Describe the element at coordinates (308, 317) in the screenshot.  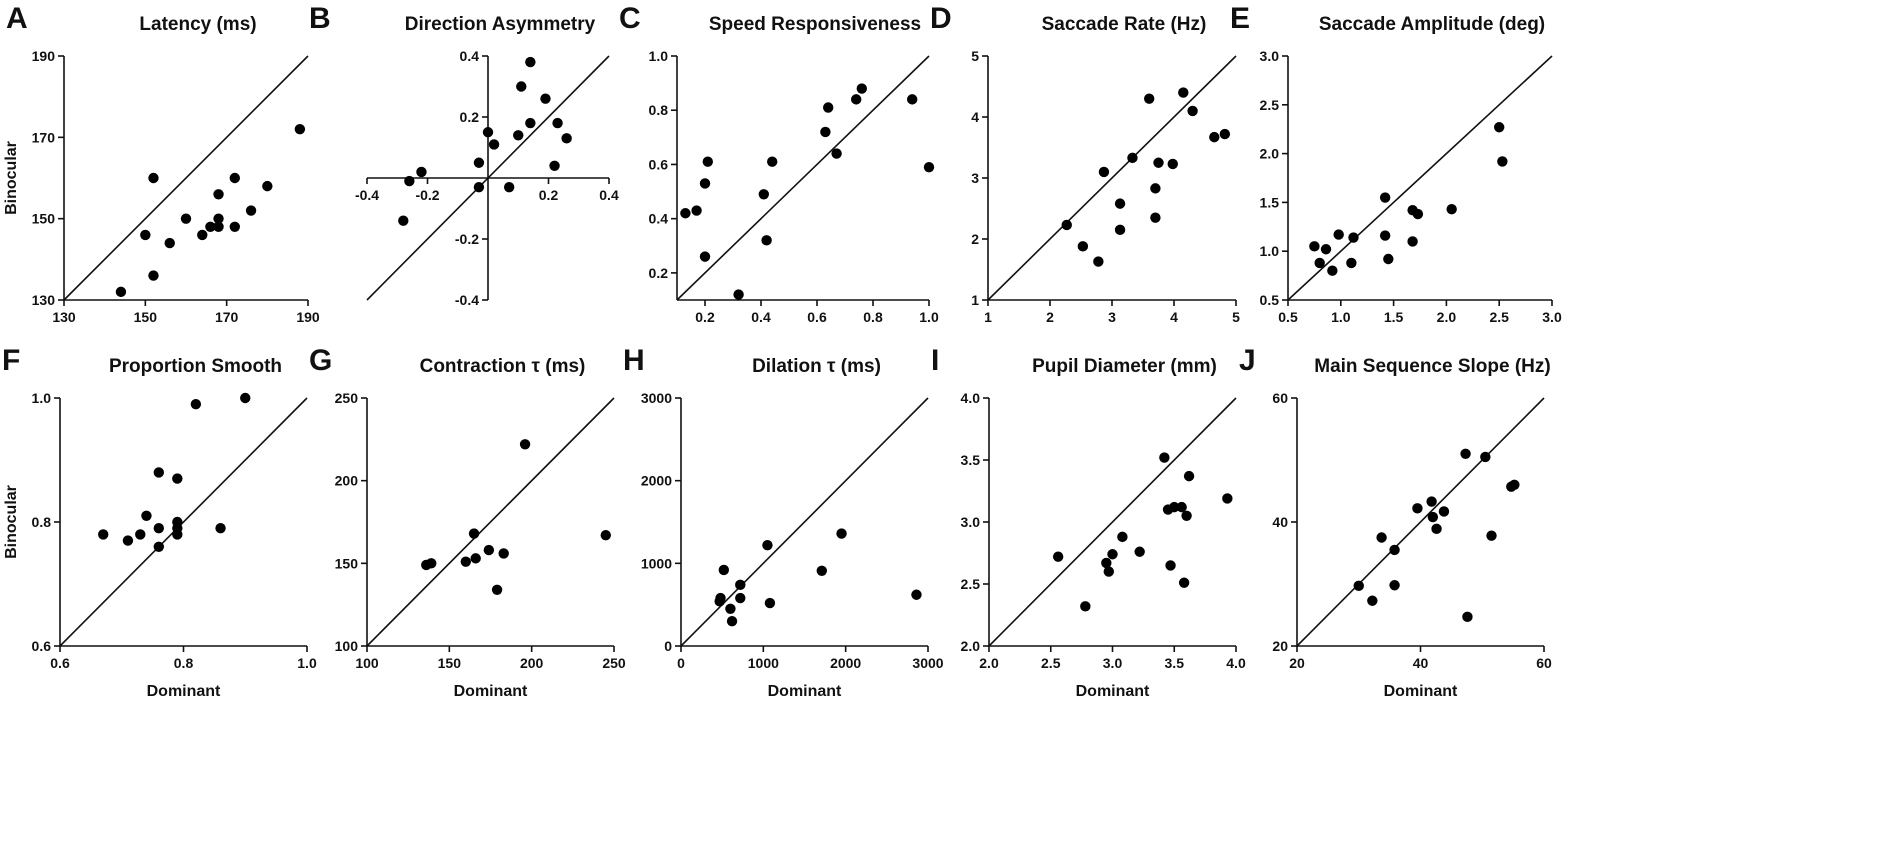
I see `x-tick-label: 190` at that location.